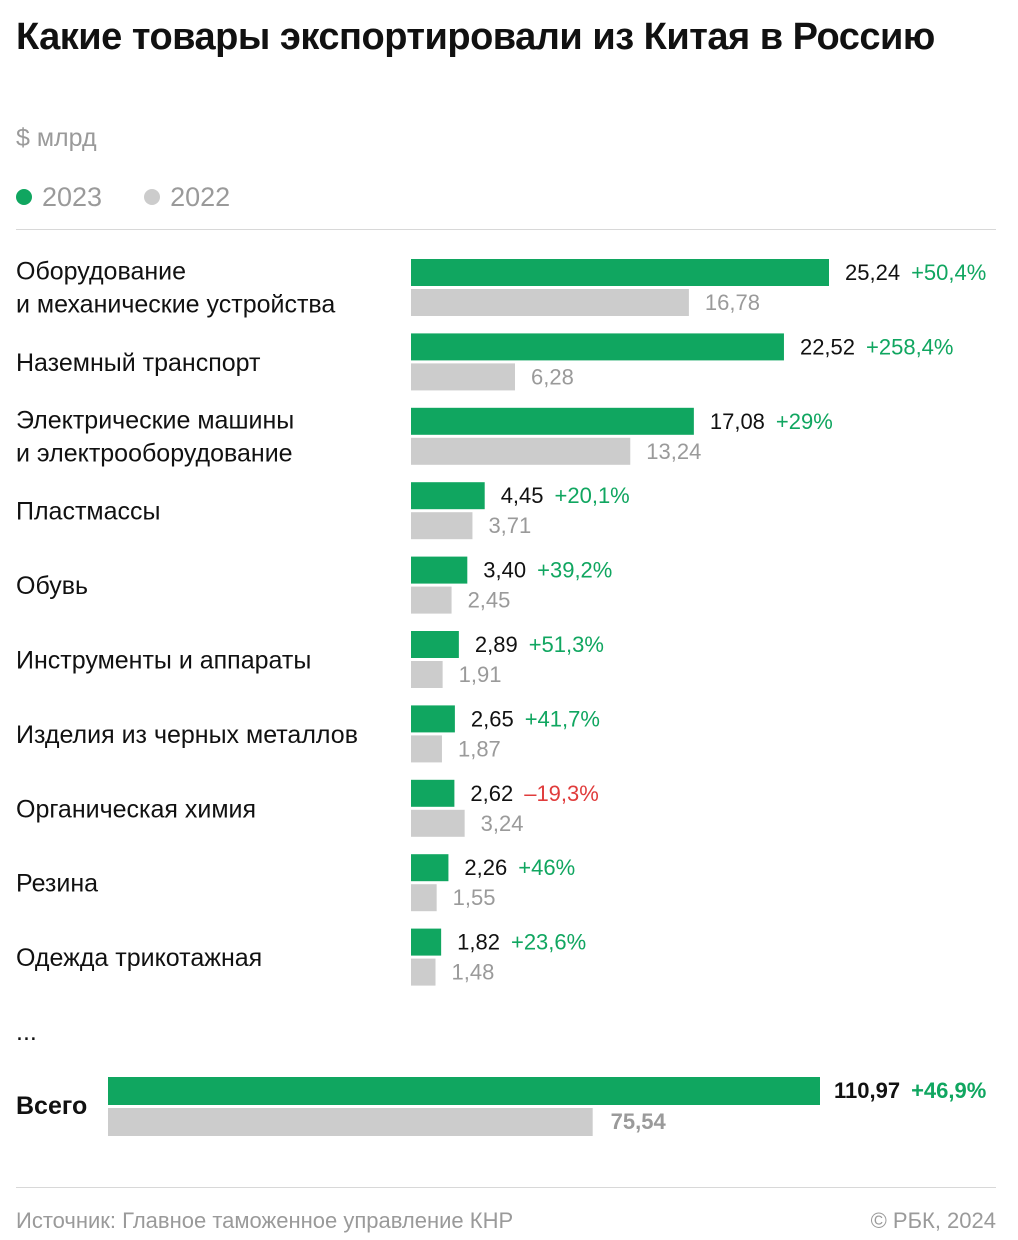  Describe the element at coordinates (478, 942) in the screenshot. I see `value-label-2023: 1,82` at that location.